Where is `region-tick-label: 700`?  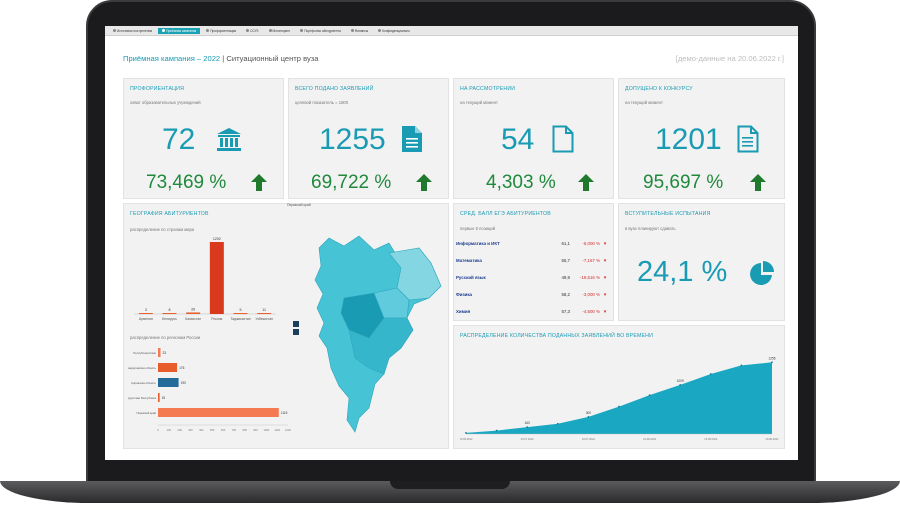
region-tick-label: 700 is located at coordinates (234, 430).